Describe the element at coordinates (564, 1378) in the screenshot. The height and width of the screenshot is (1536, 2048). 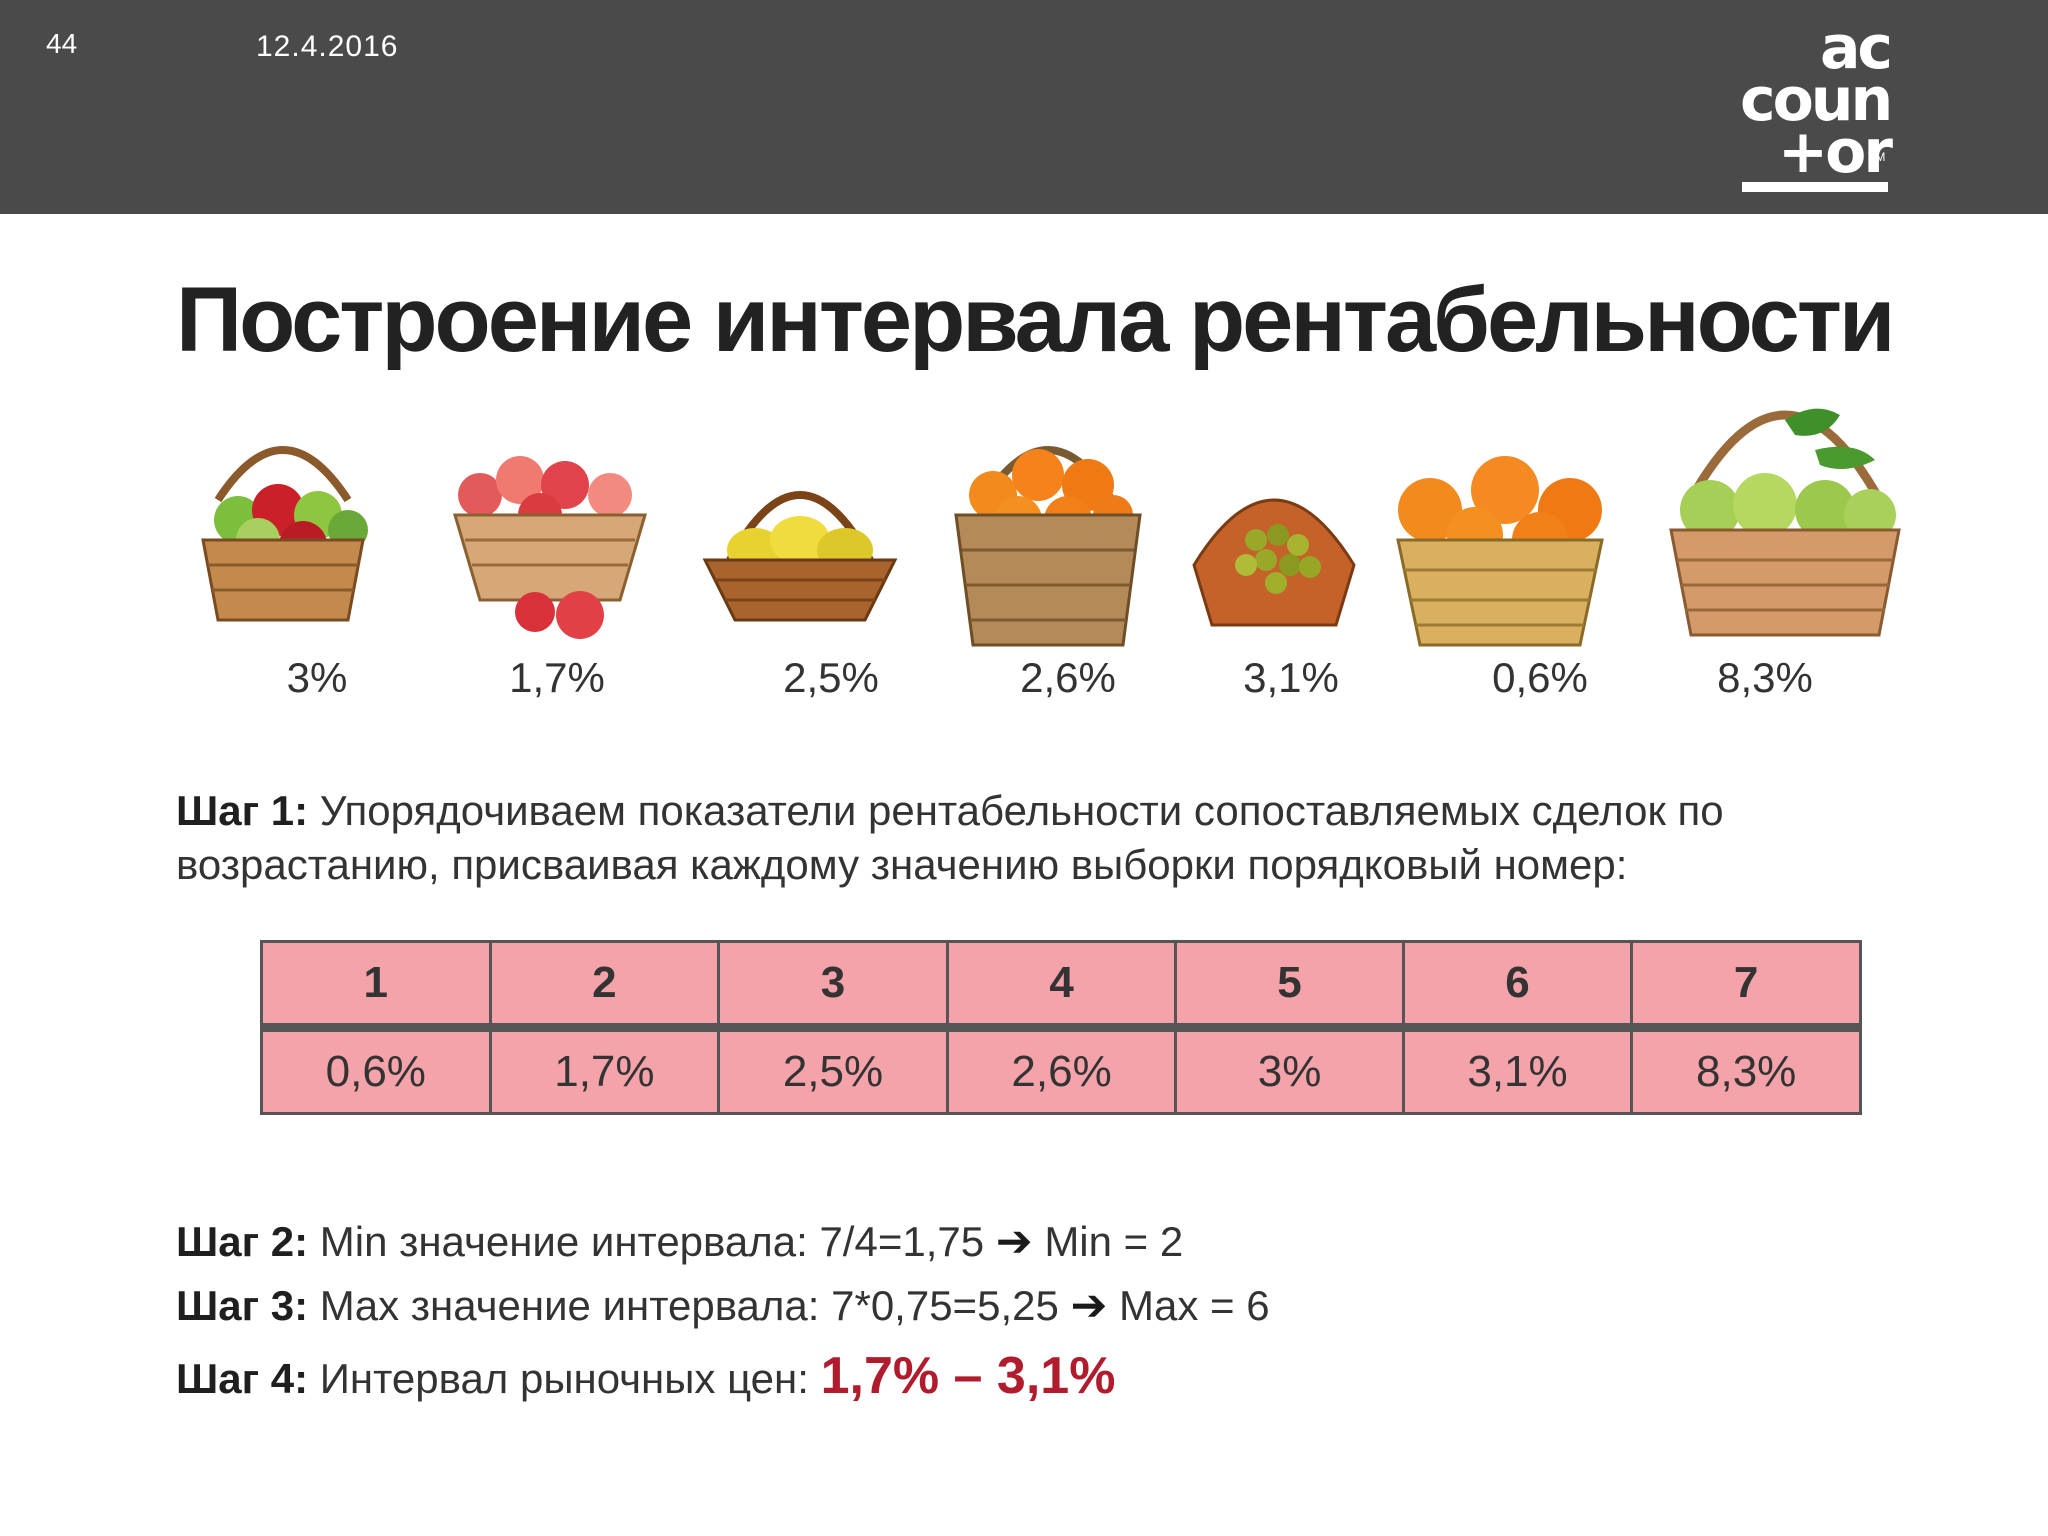
I see `step-4-description: Интервал рыночных цен:` at that location.